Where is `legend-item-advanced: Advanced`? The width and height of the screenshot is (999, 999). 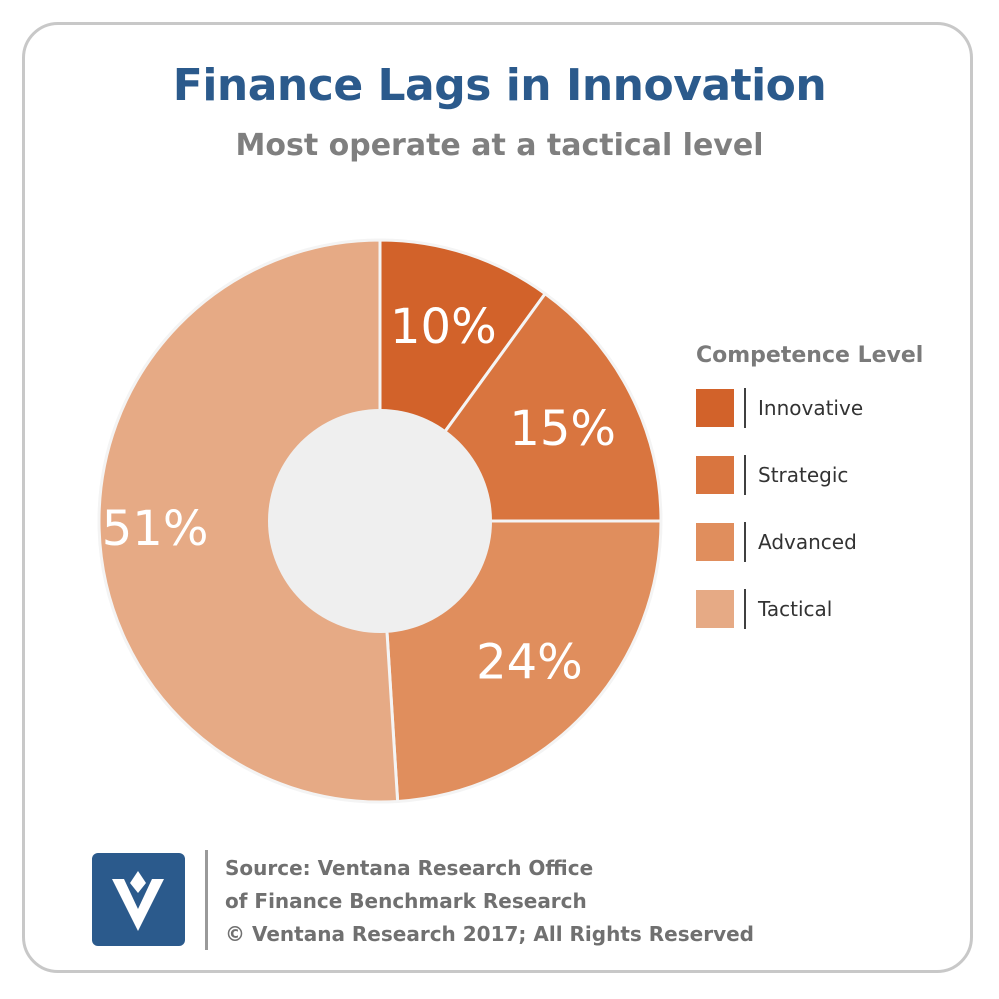
legend-item-advanced: Advanced is located at coordinates (841, 542).